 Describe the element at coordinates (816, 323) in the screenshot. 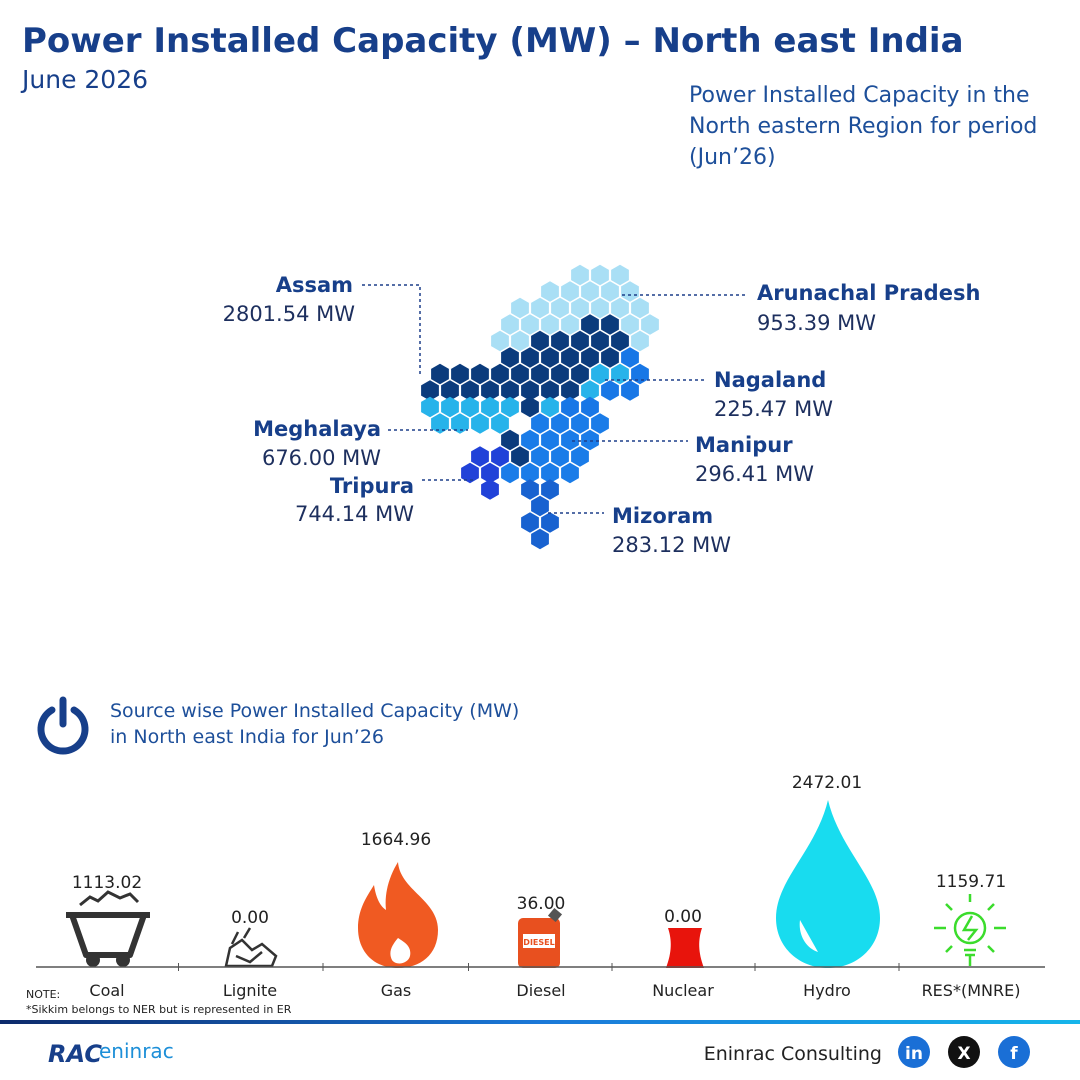

I see `state-value: 953.39 MW` at that location.